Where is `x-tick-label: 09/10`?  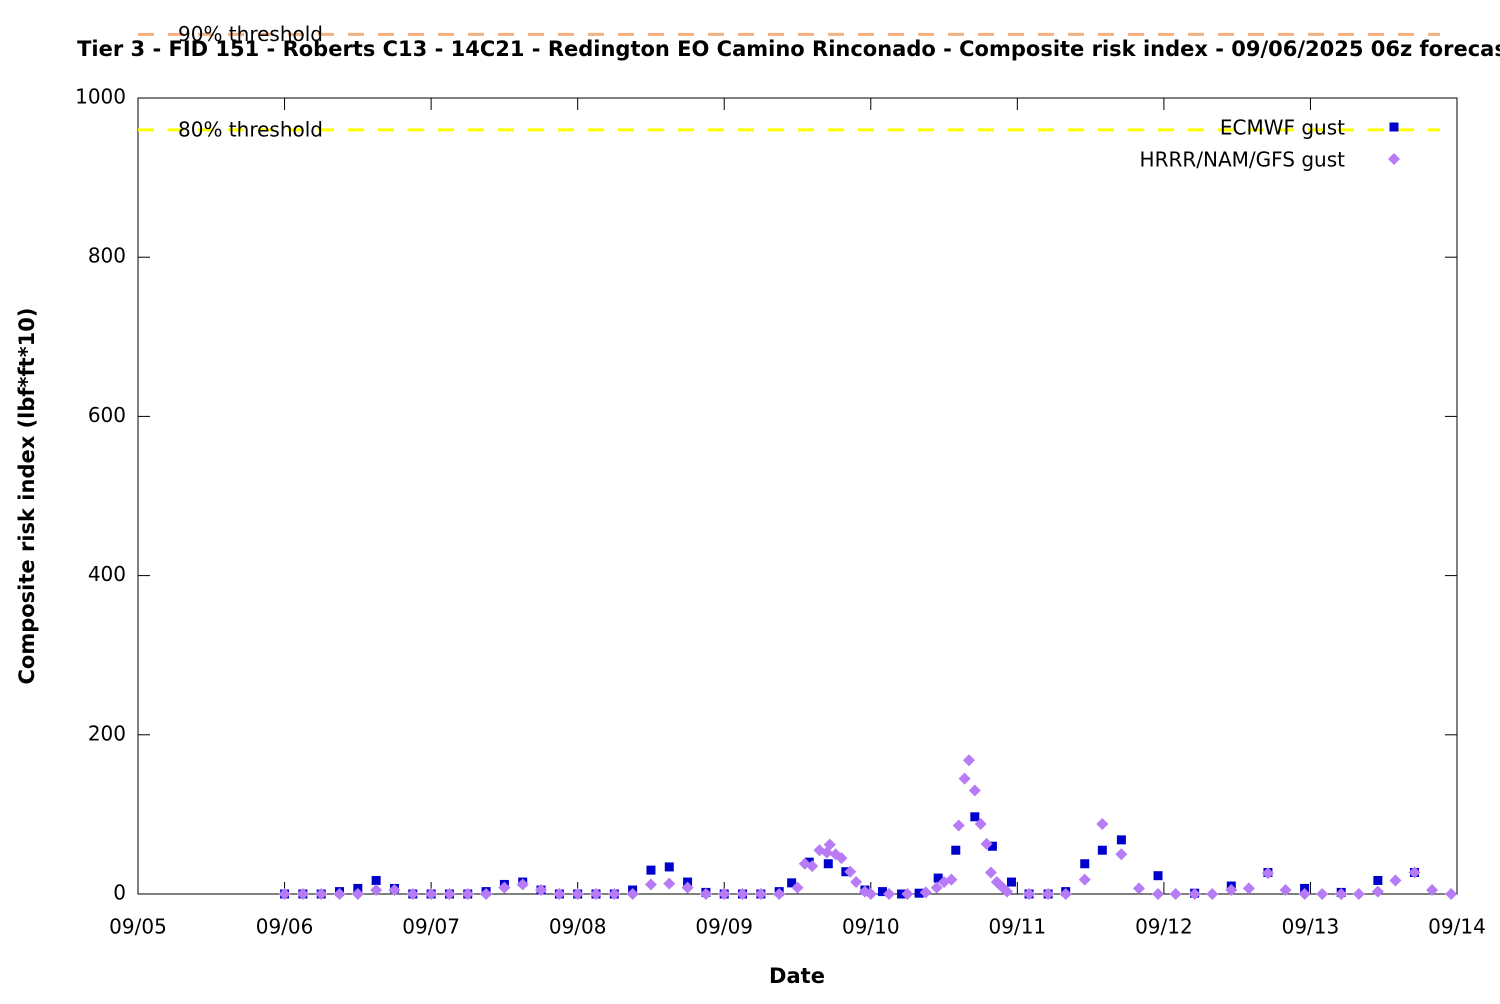 x-tick-label: 09/10 is located at coordinates (871, 927).